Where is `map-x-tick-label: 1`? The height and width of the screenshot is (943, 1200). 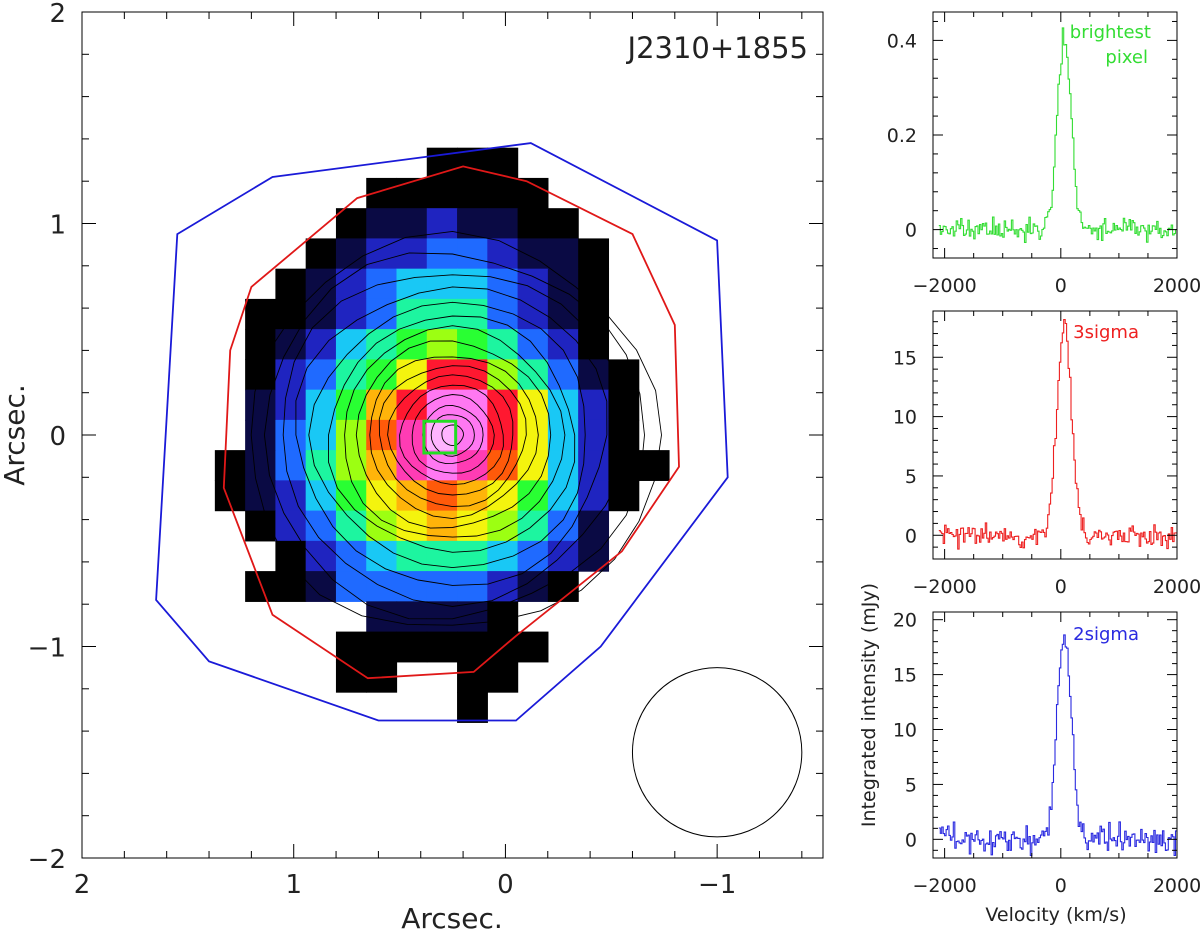 map-x-tick-label: 1 is located at coordinates (293, 885).